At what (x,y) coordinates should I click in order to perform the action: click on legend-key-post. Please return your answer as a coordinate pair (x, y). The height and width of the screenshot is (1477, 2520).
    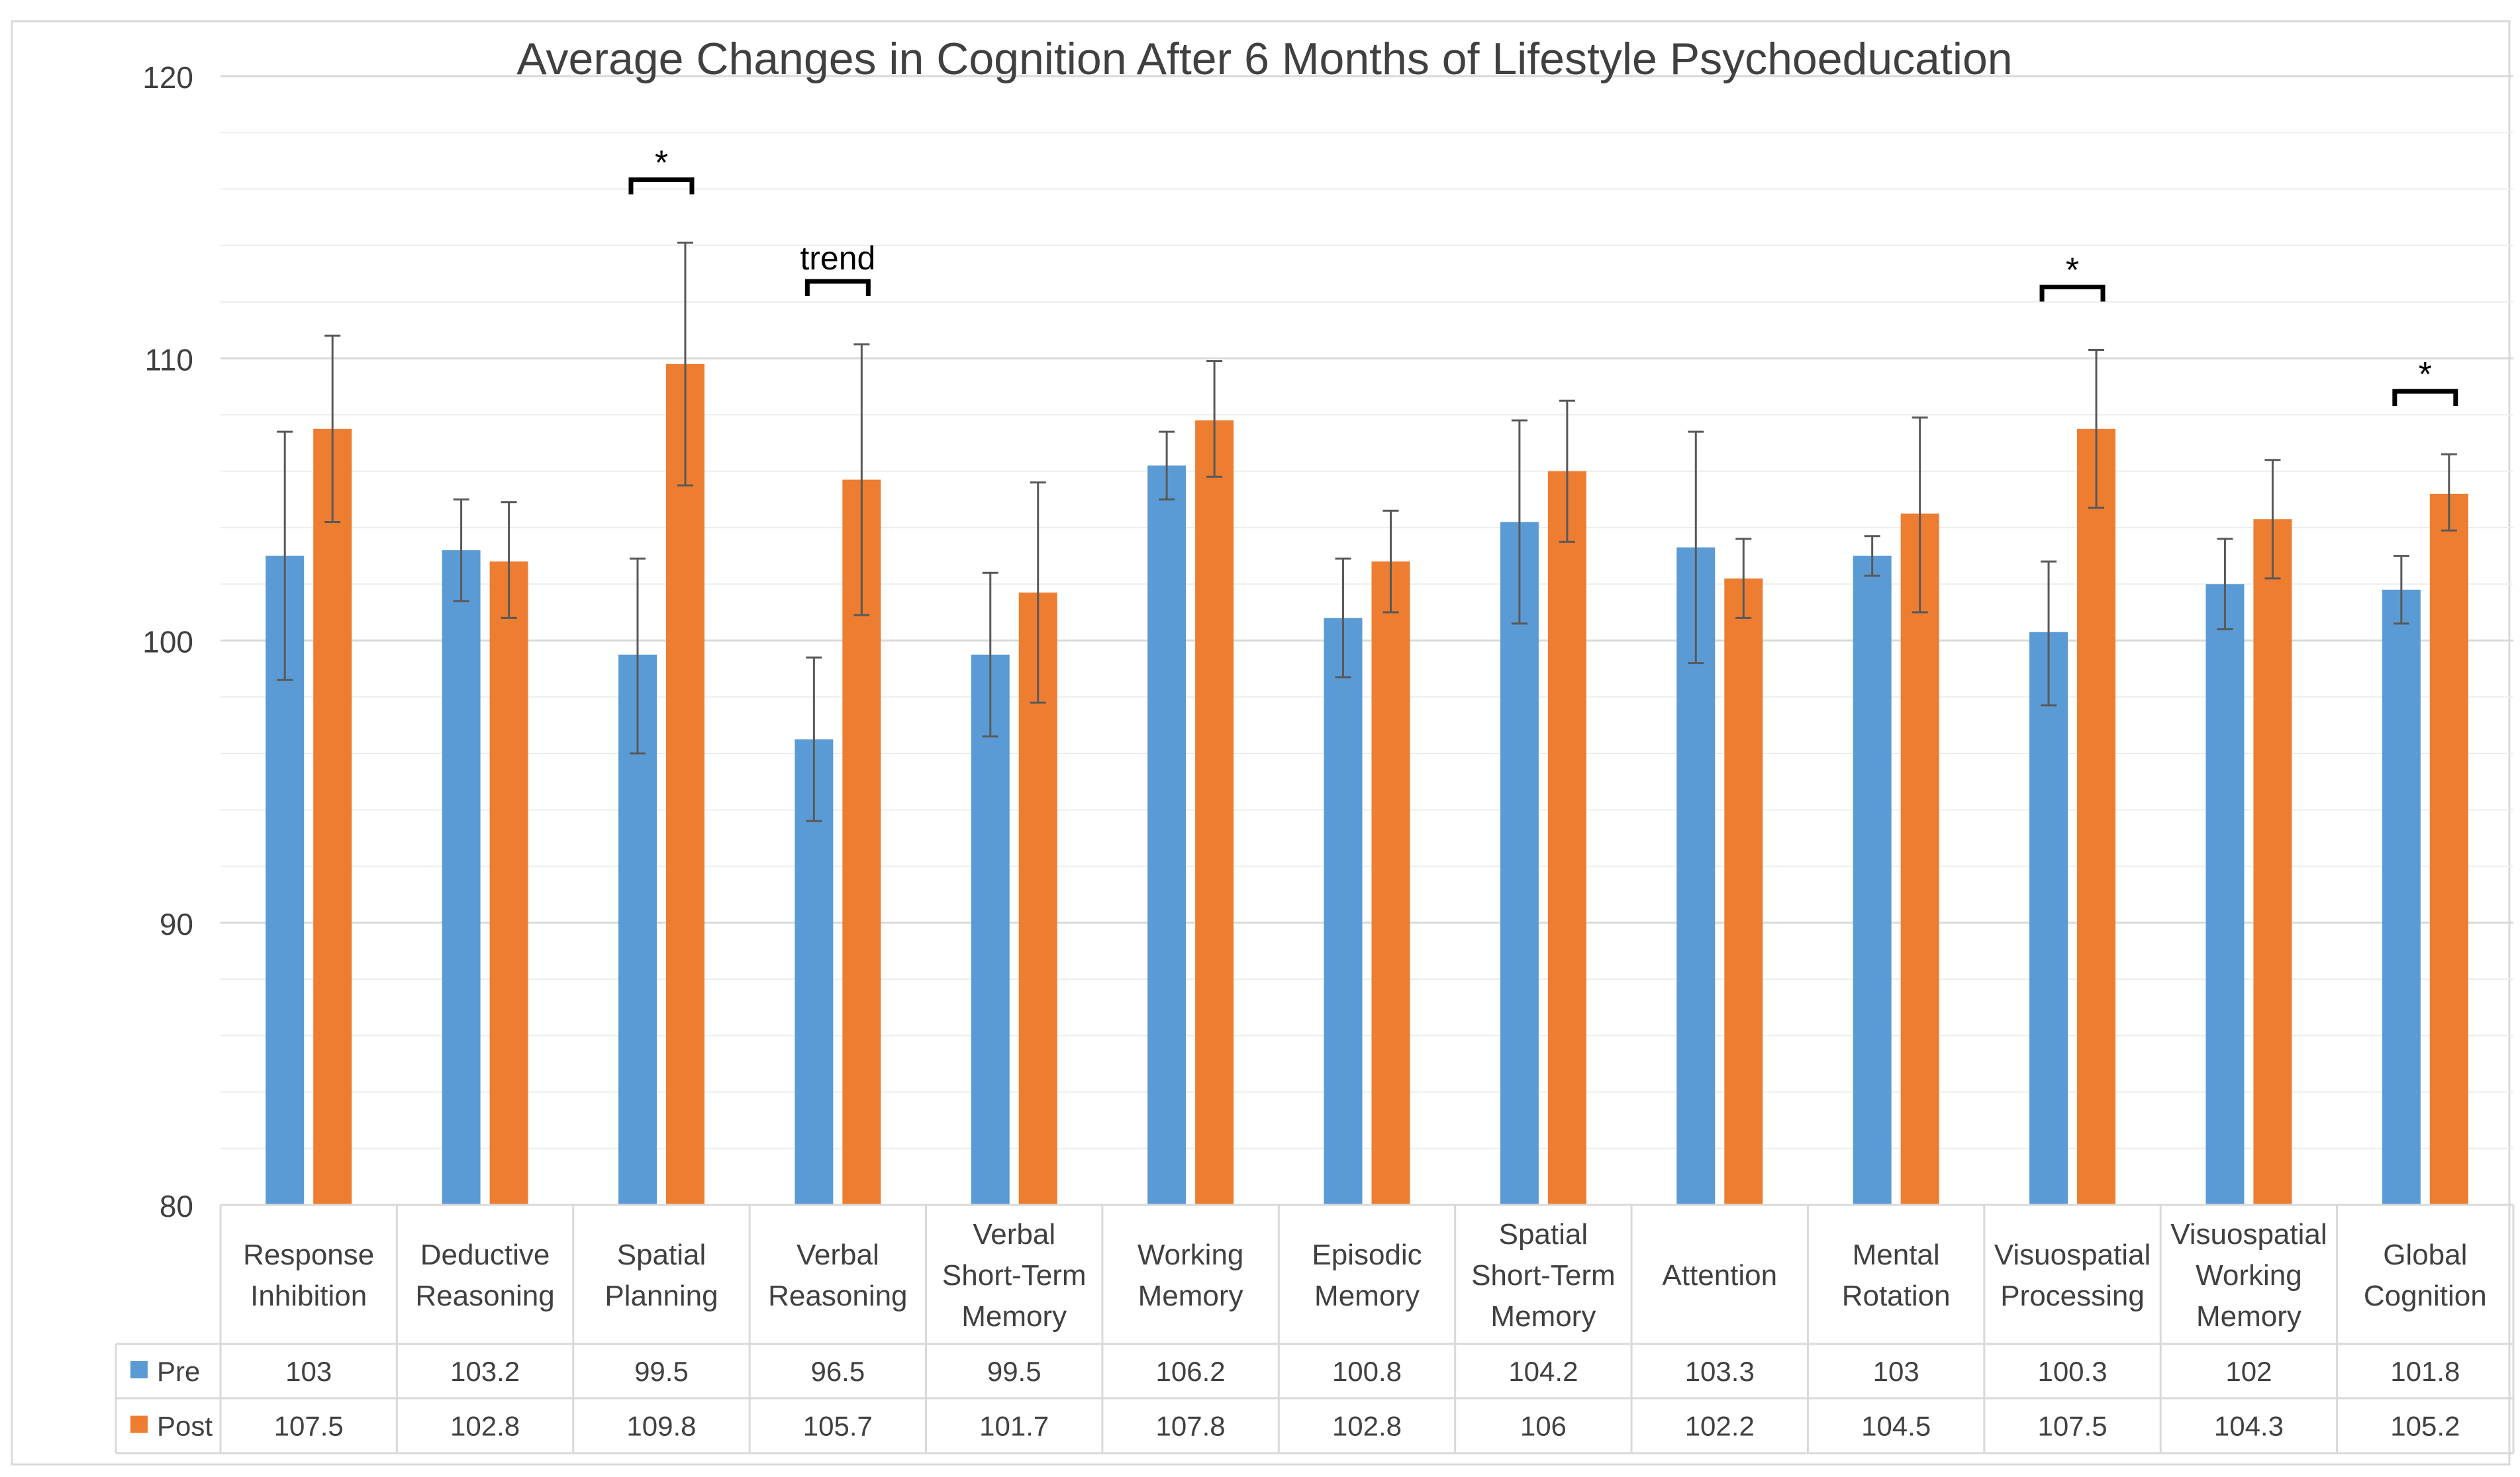
    Looking at the image, I should click on (139, 1424).